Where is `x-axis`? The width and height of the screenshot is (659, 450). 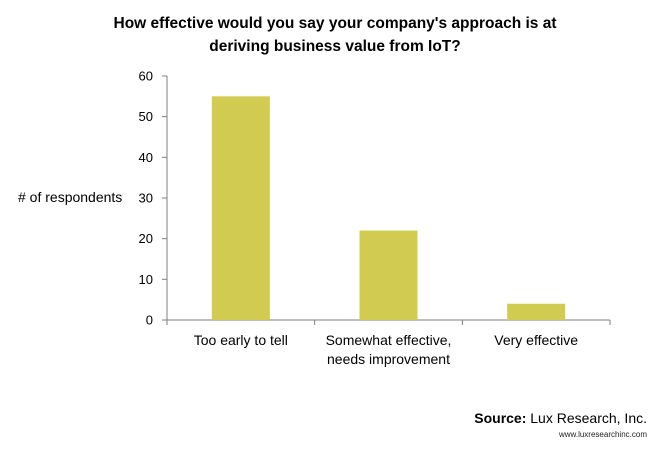
x-axis is located at coordinates (388, 322).